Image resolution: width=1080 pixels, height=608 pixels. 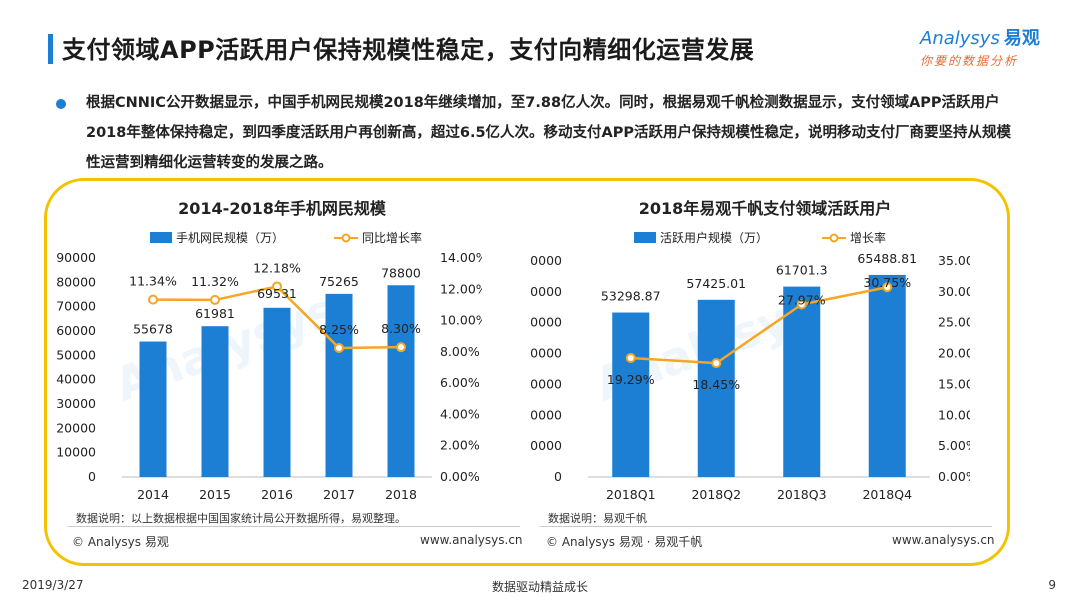 What do you see at coordinates (339, 494) in the screenshot?
I see `x-tick-label: 2017` at bounding box center [339, 494].